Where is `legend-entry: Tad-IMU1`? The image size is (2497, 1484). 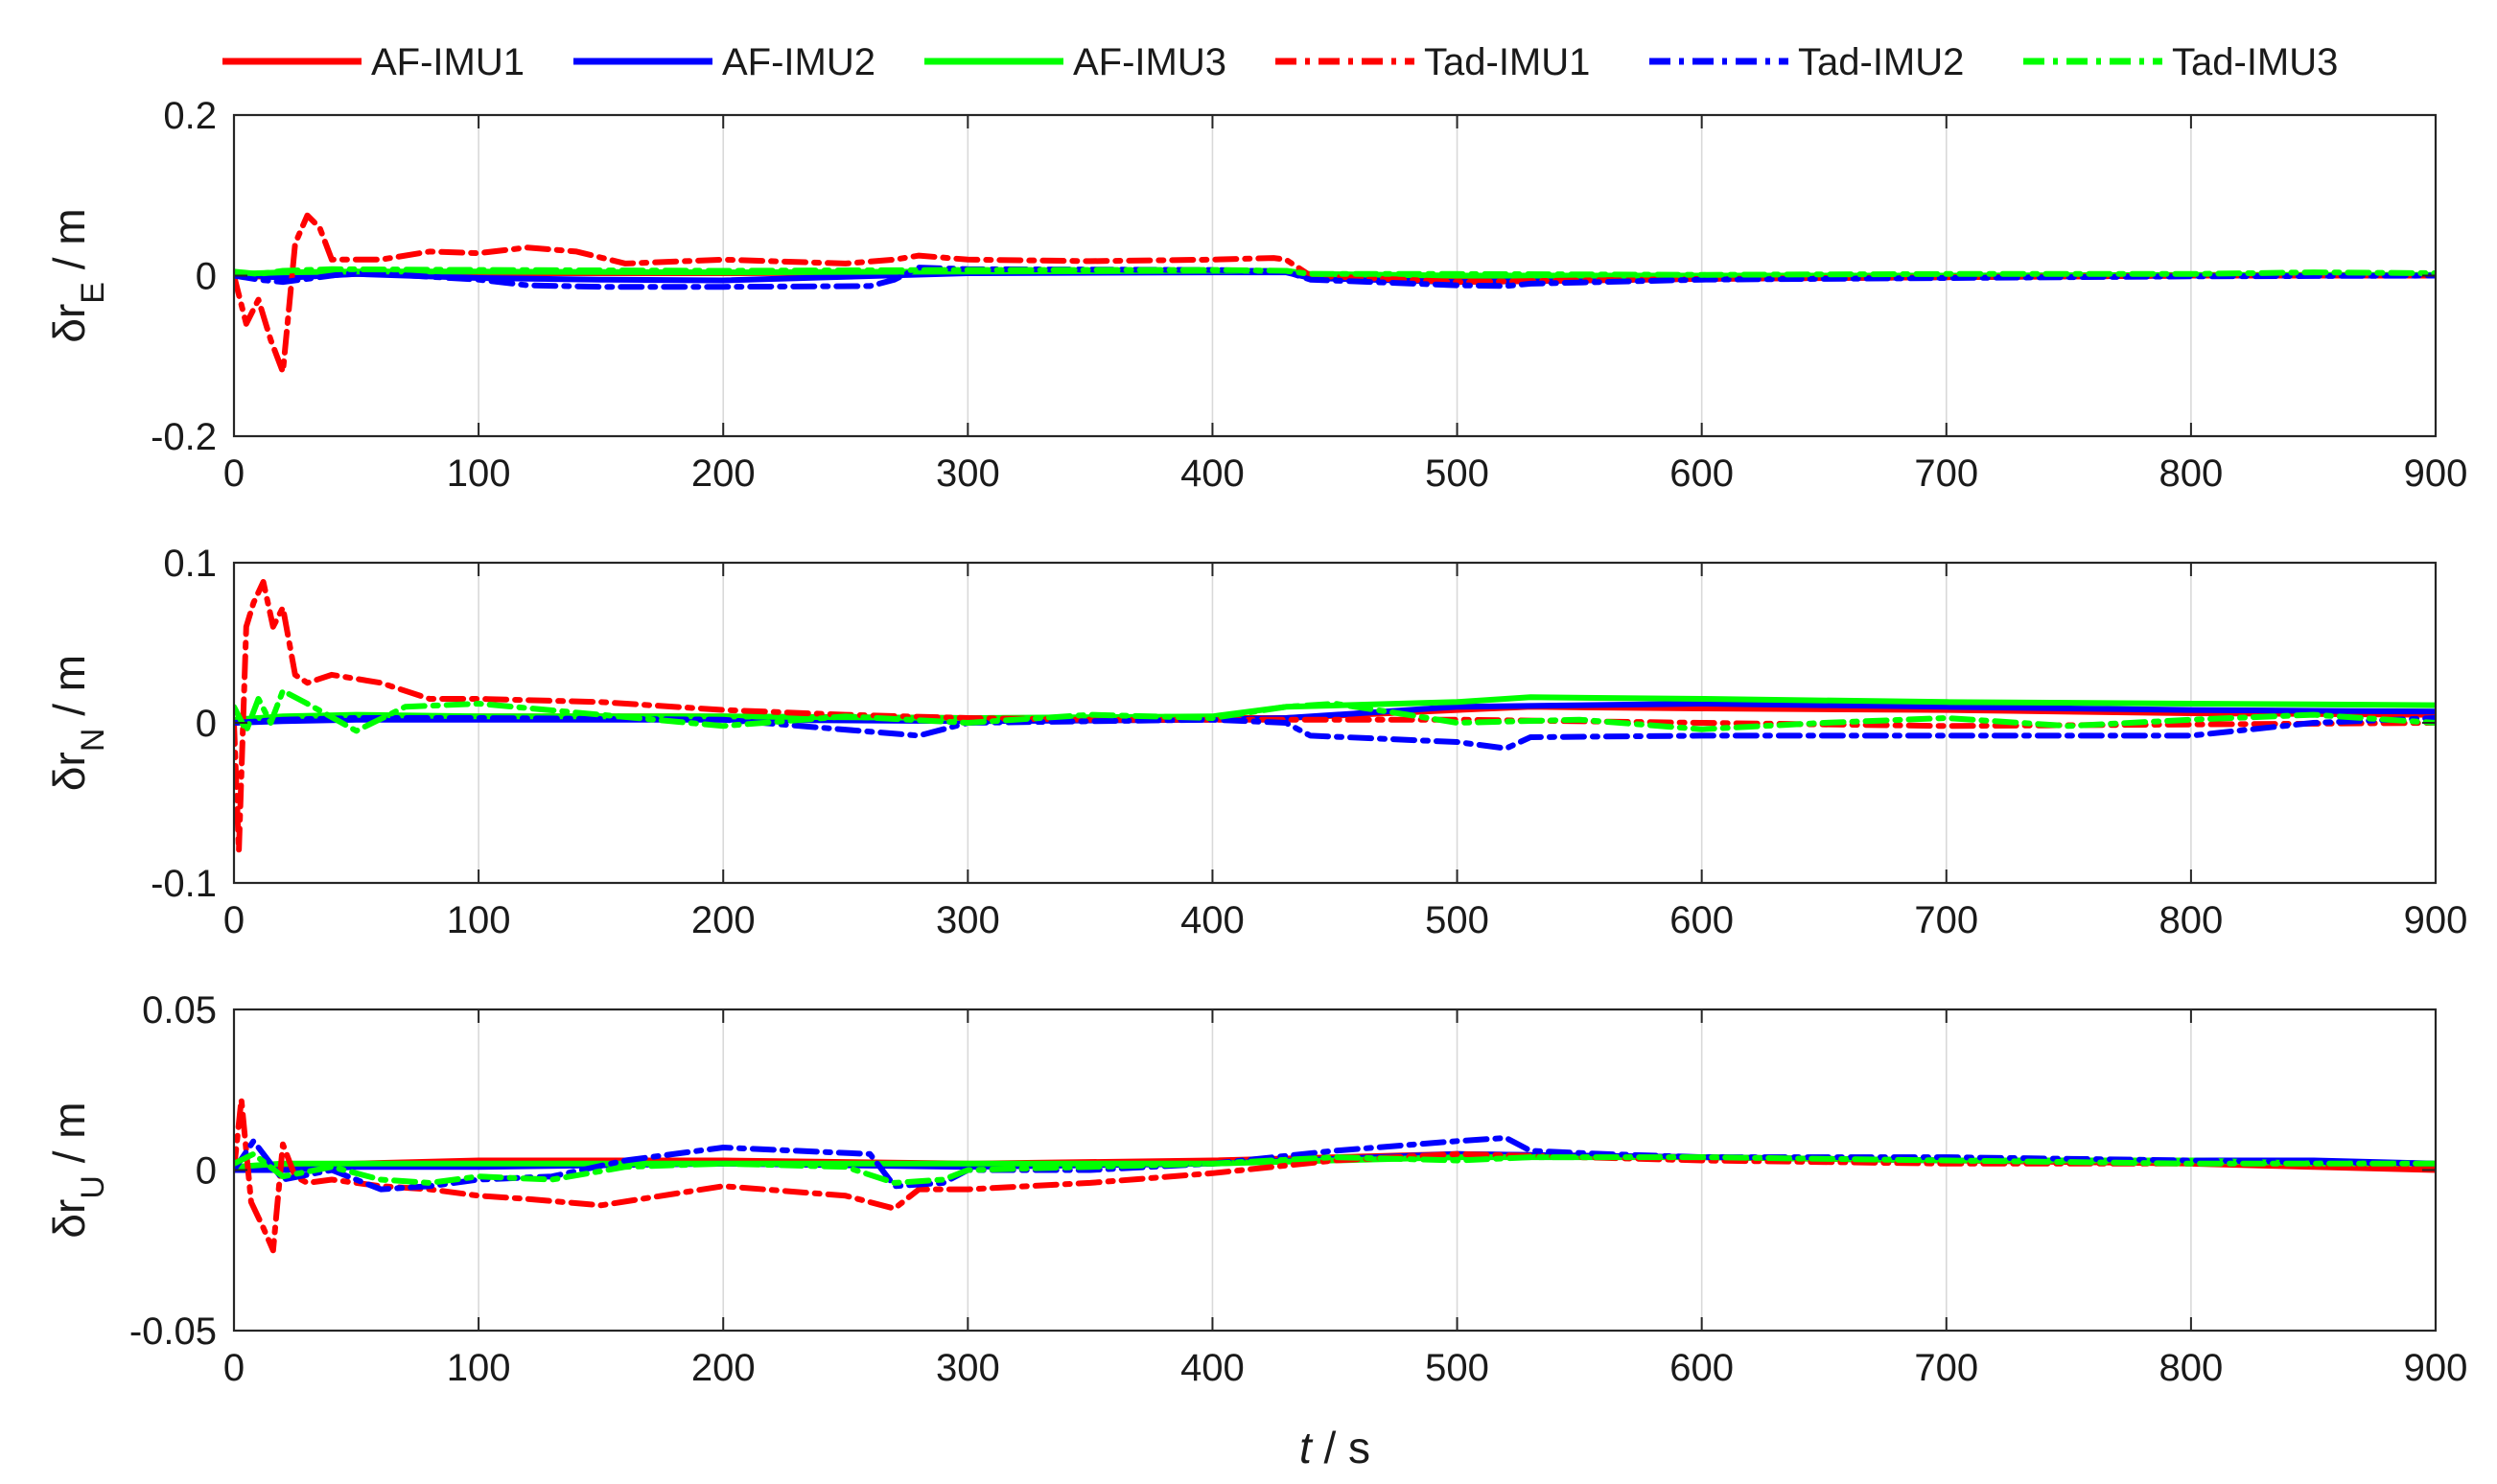 legend-entry: Tad-IMU1 is located at coordinates (1432, 62).